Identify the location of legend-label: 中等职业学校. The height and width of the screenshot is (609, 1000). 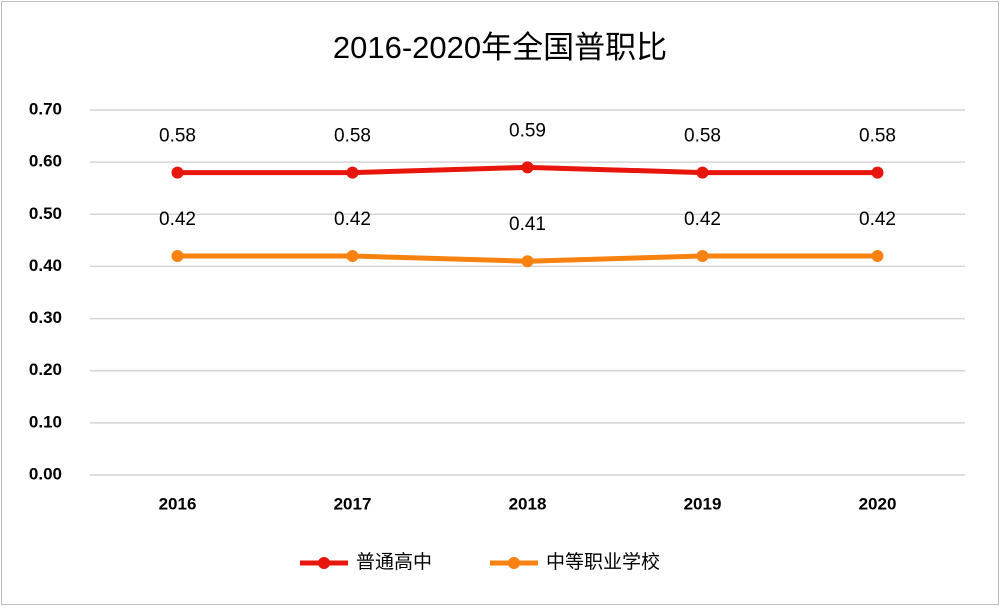
(603, 562).